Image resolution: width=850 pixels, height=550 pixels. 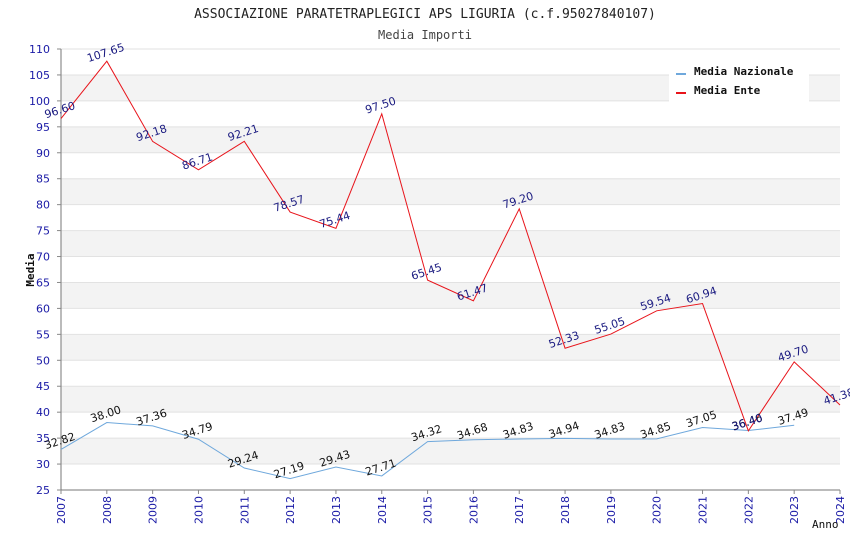 I want to click on y-tick-label: 30, so click(x=43, y=464).